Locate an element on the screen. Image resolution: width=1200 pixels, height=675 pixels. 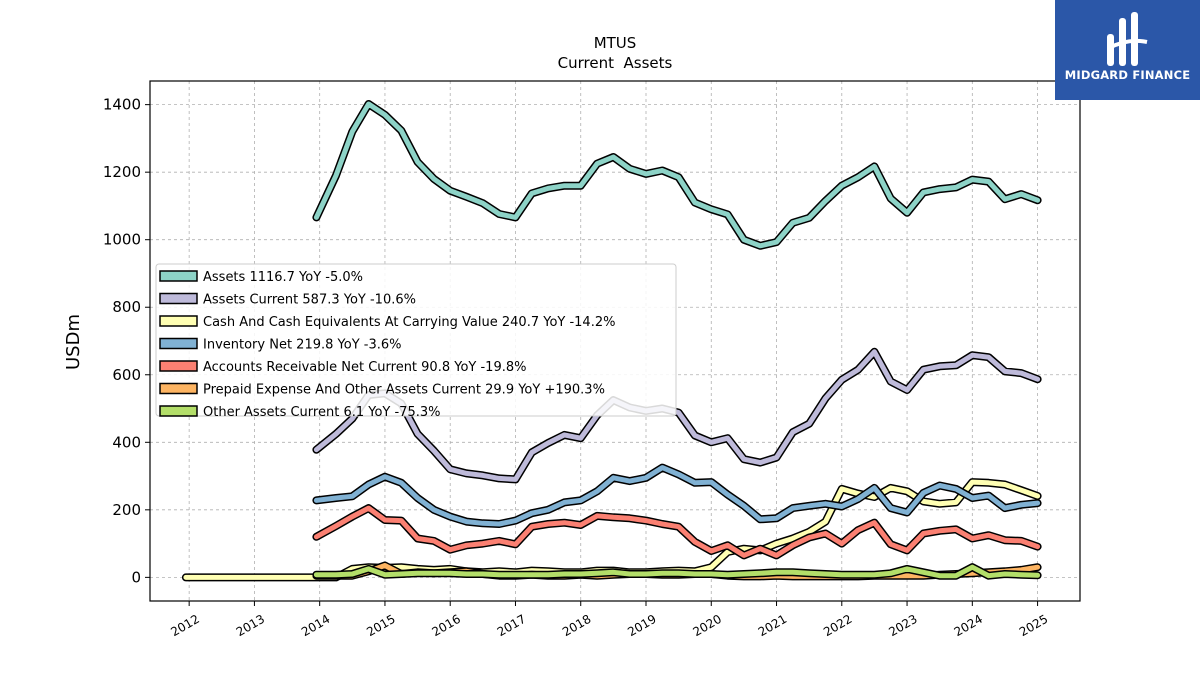
series-line-outline is located at coordinates (611, 530).